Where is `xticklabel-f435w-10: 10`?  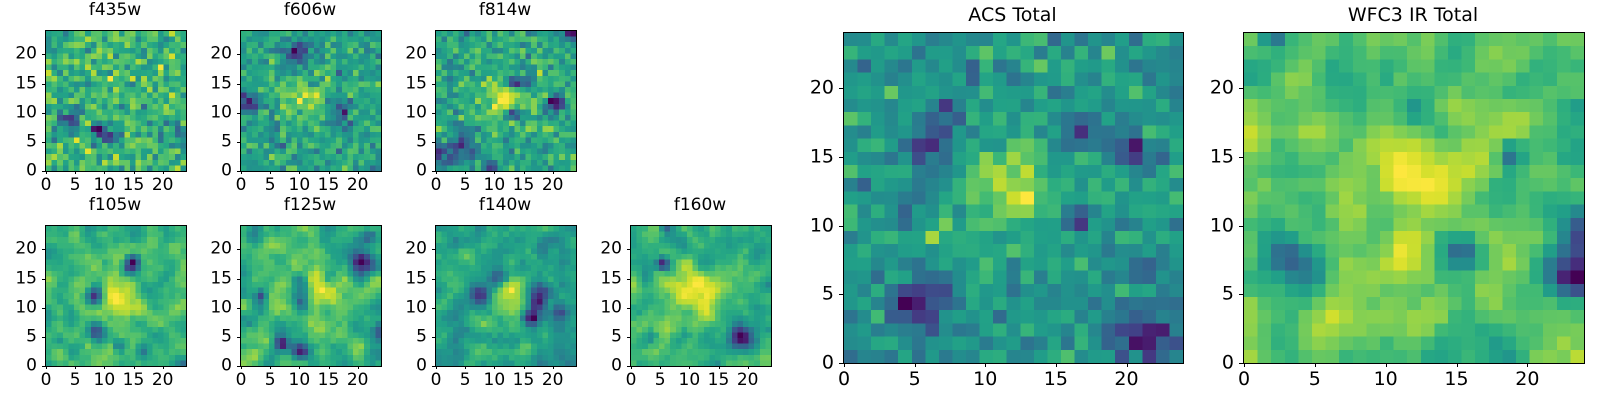 xticklabel-f435w-10: 10 is located at coordinates (104, 185).